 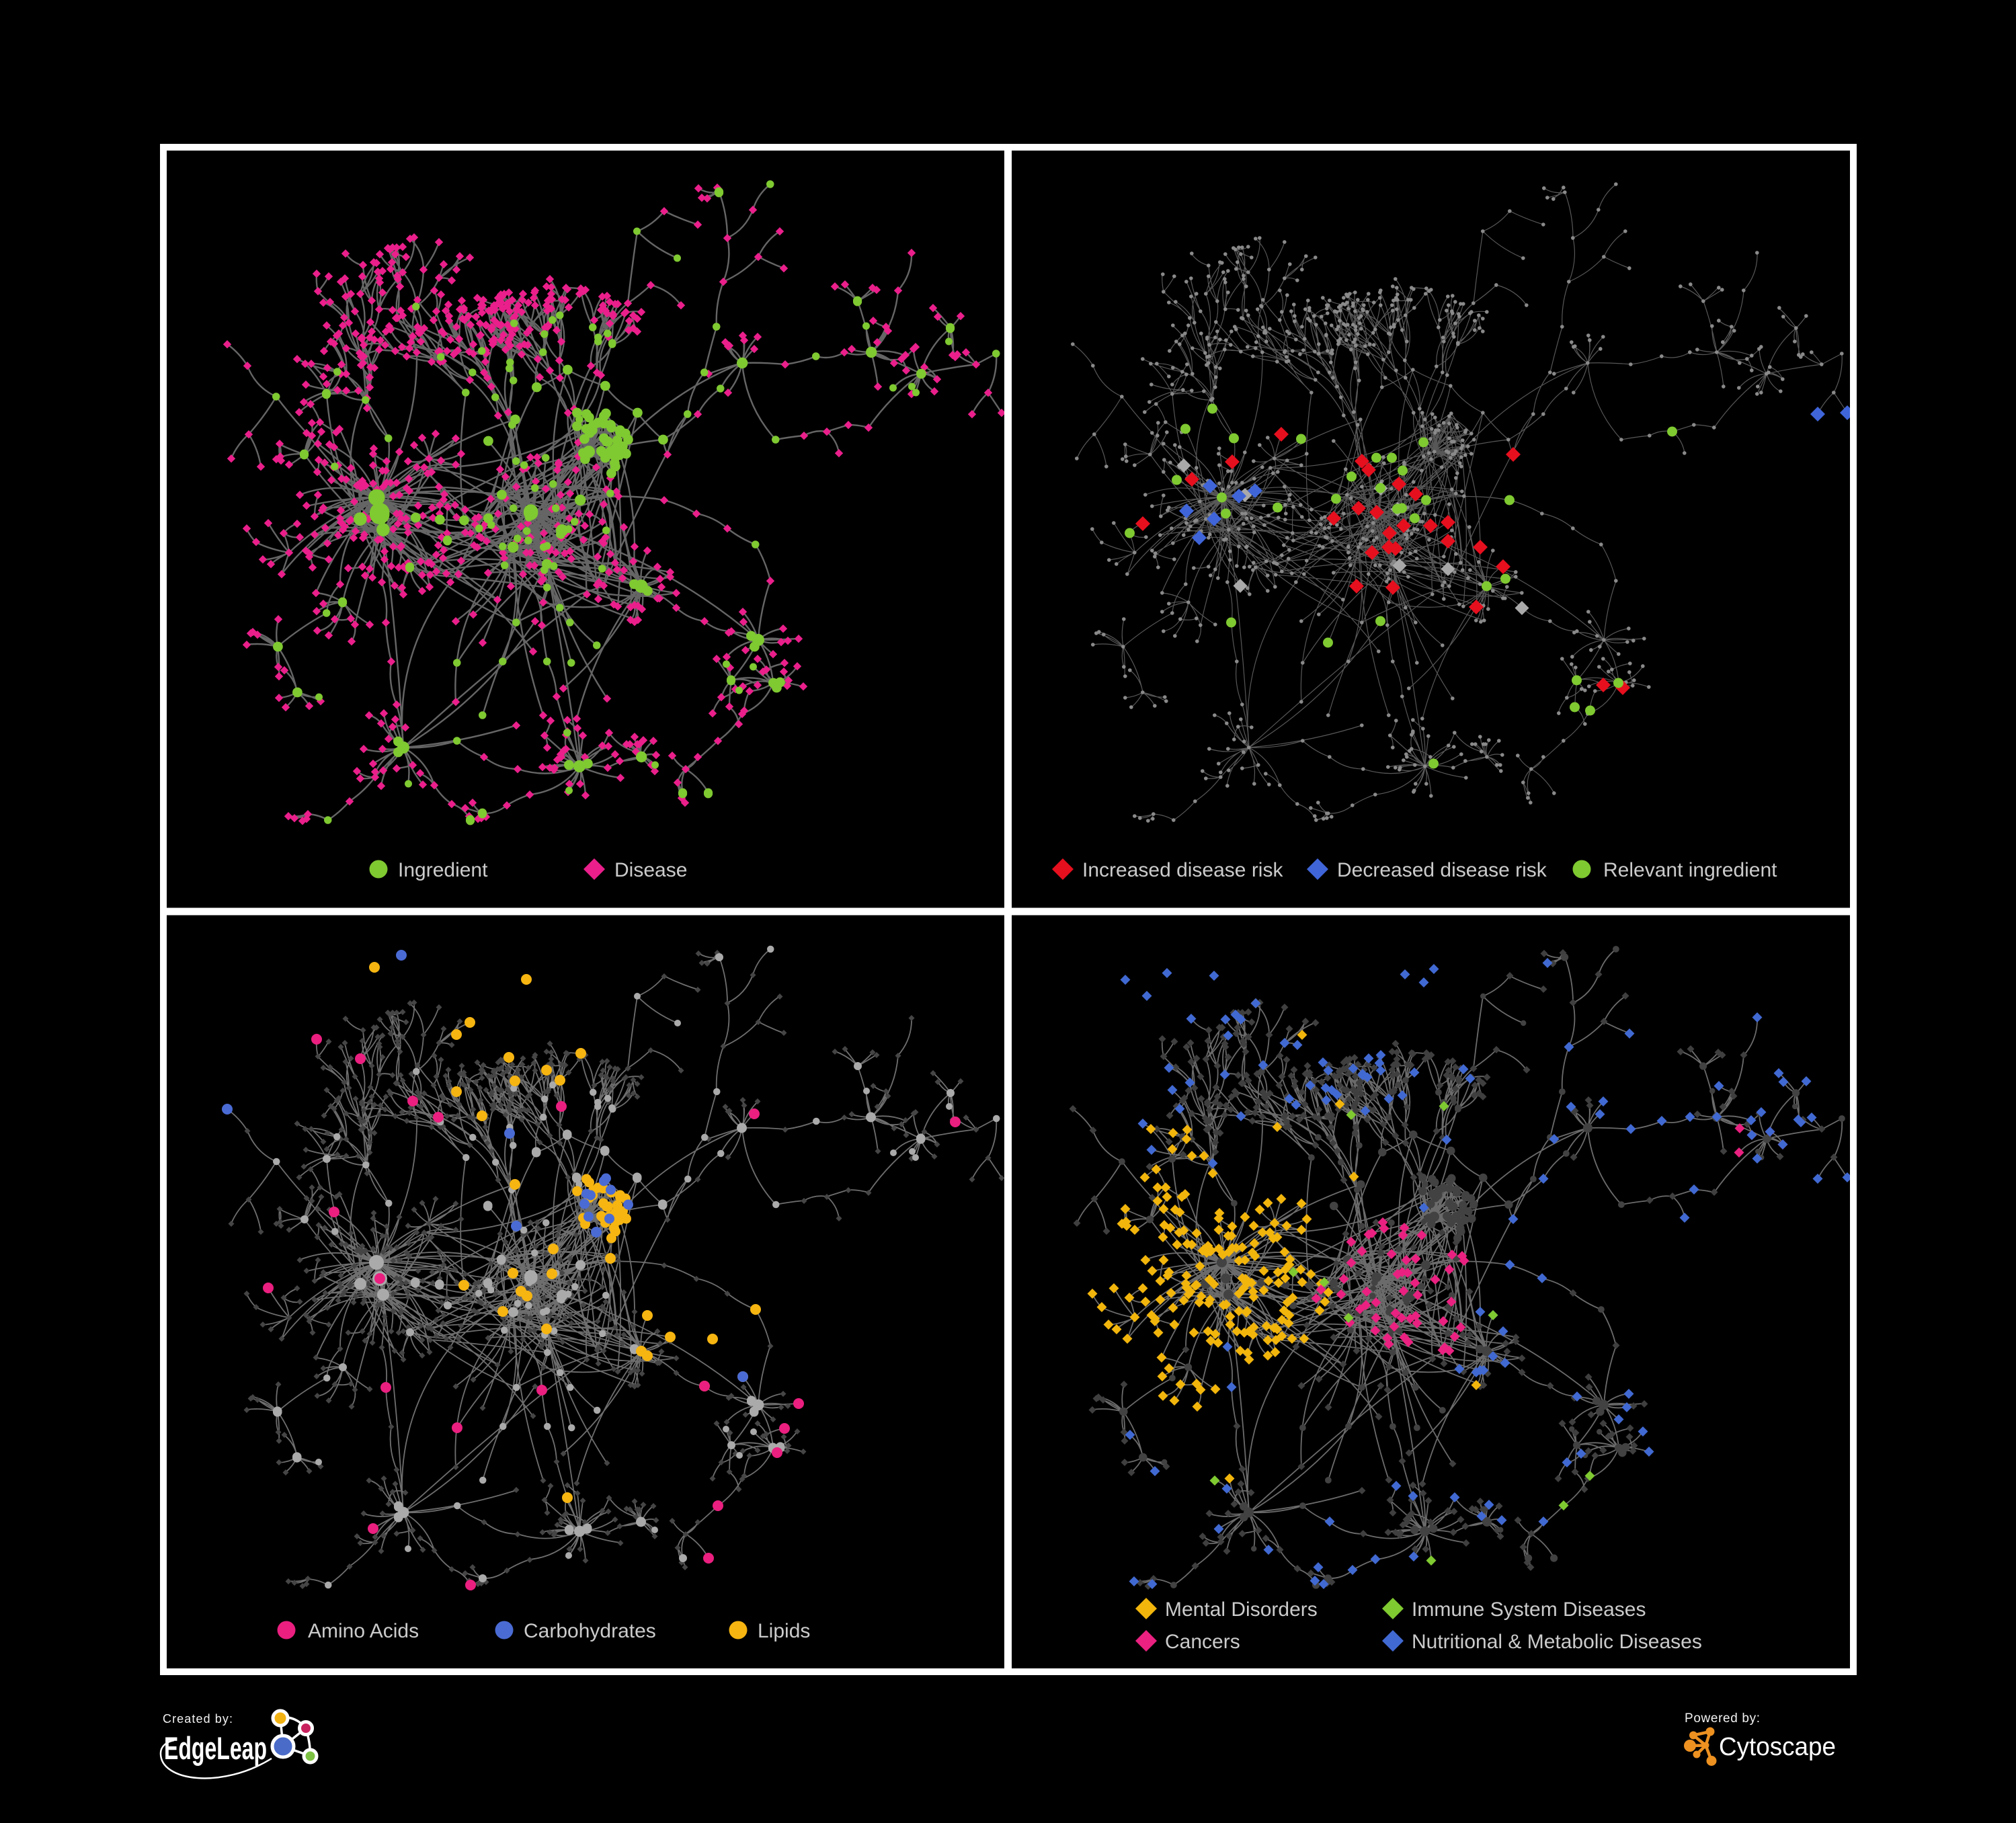 I want to click on svg-text: Relevant ingredient, so click(x=1690, y=870).